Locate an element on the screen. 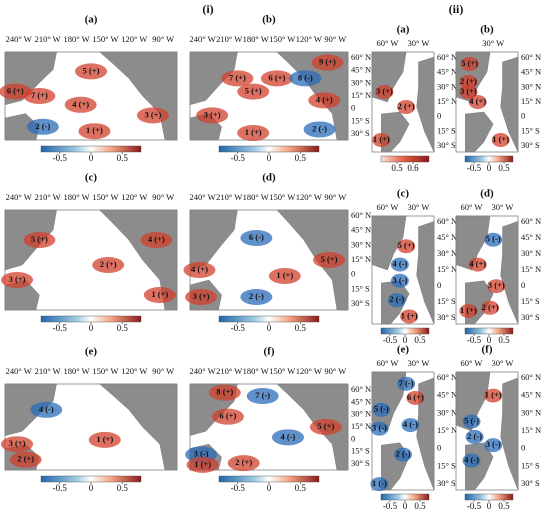 The image size is (550, 512). region-label: 2 (-) is located at coordinates (319, 128).